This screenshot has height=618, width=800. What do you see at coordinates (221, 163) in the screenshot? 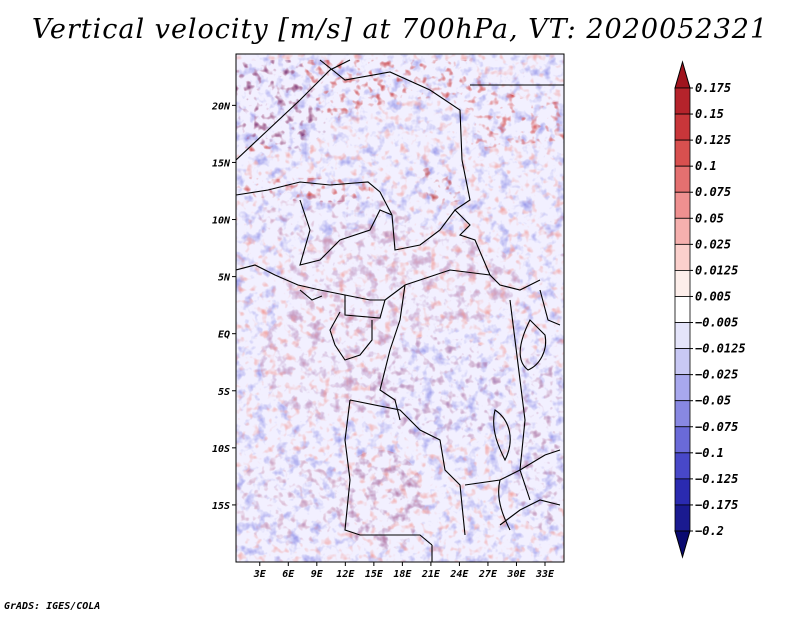
I see `lat-label: 15N` at bounding box center [221, 163].